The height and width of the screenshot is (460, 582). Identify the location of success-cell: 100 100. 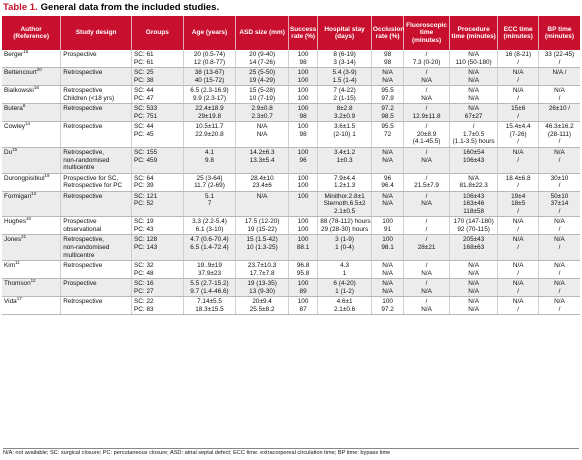
(303, 182).